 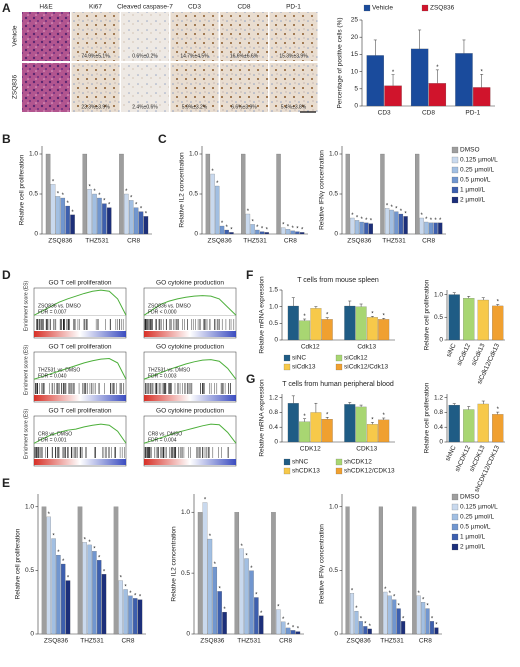 What do you see at coordinates (55, 434) in the screenshot?
I see `comparison-label: CR8 vs. DMSO` at bounding box center [55, 434].